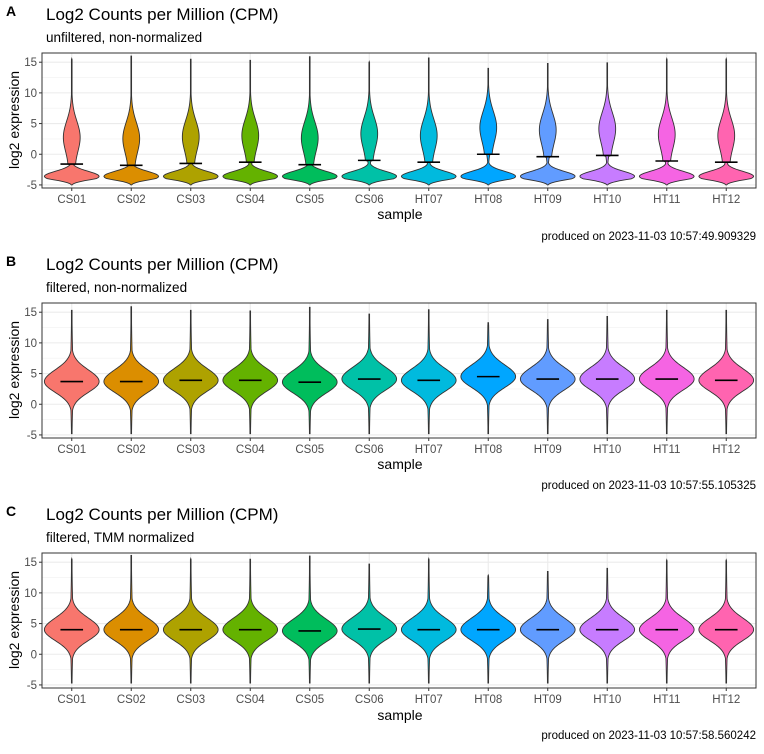 Image resolution: width=764 pixels, height=754 pixels. I want to click on violin-ht11, so click(666, 621).